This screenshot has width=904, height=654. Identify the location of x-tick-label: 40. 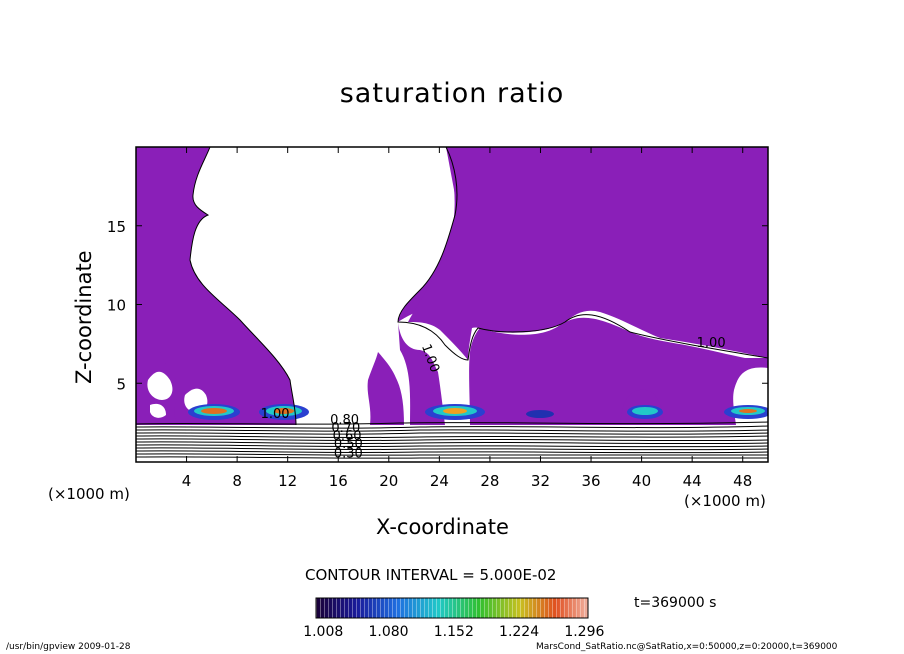
(641, 481).